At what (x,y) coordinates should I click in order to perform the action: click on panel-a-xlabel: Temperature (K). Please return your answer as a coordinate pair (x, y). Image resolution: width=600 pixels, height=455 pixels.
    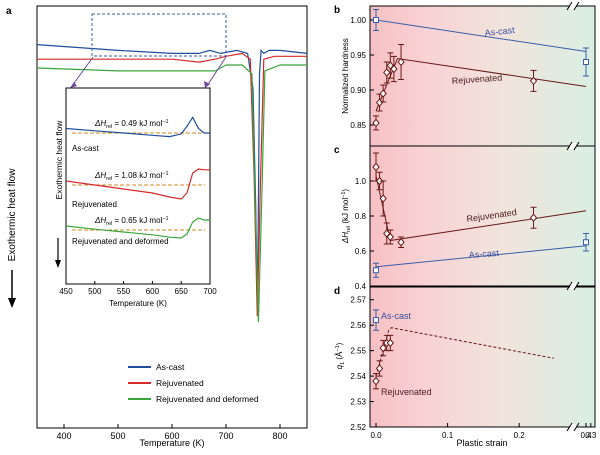
    Looking at the image, I should click on (171, 443).